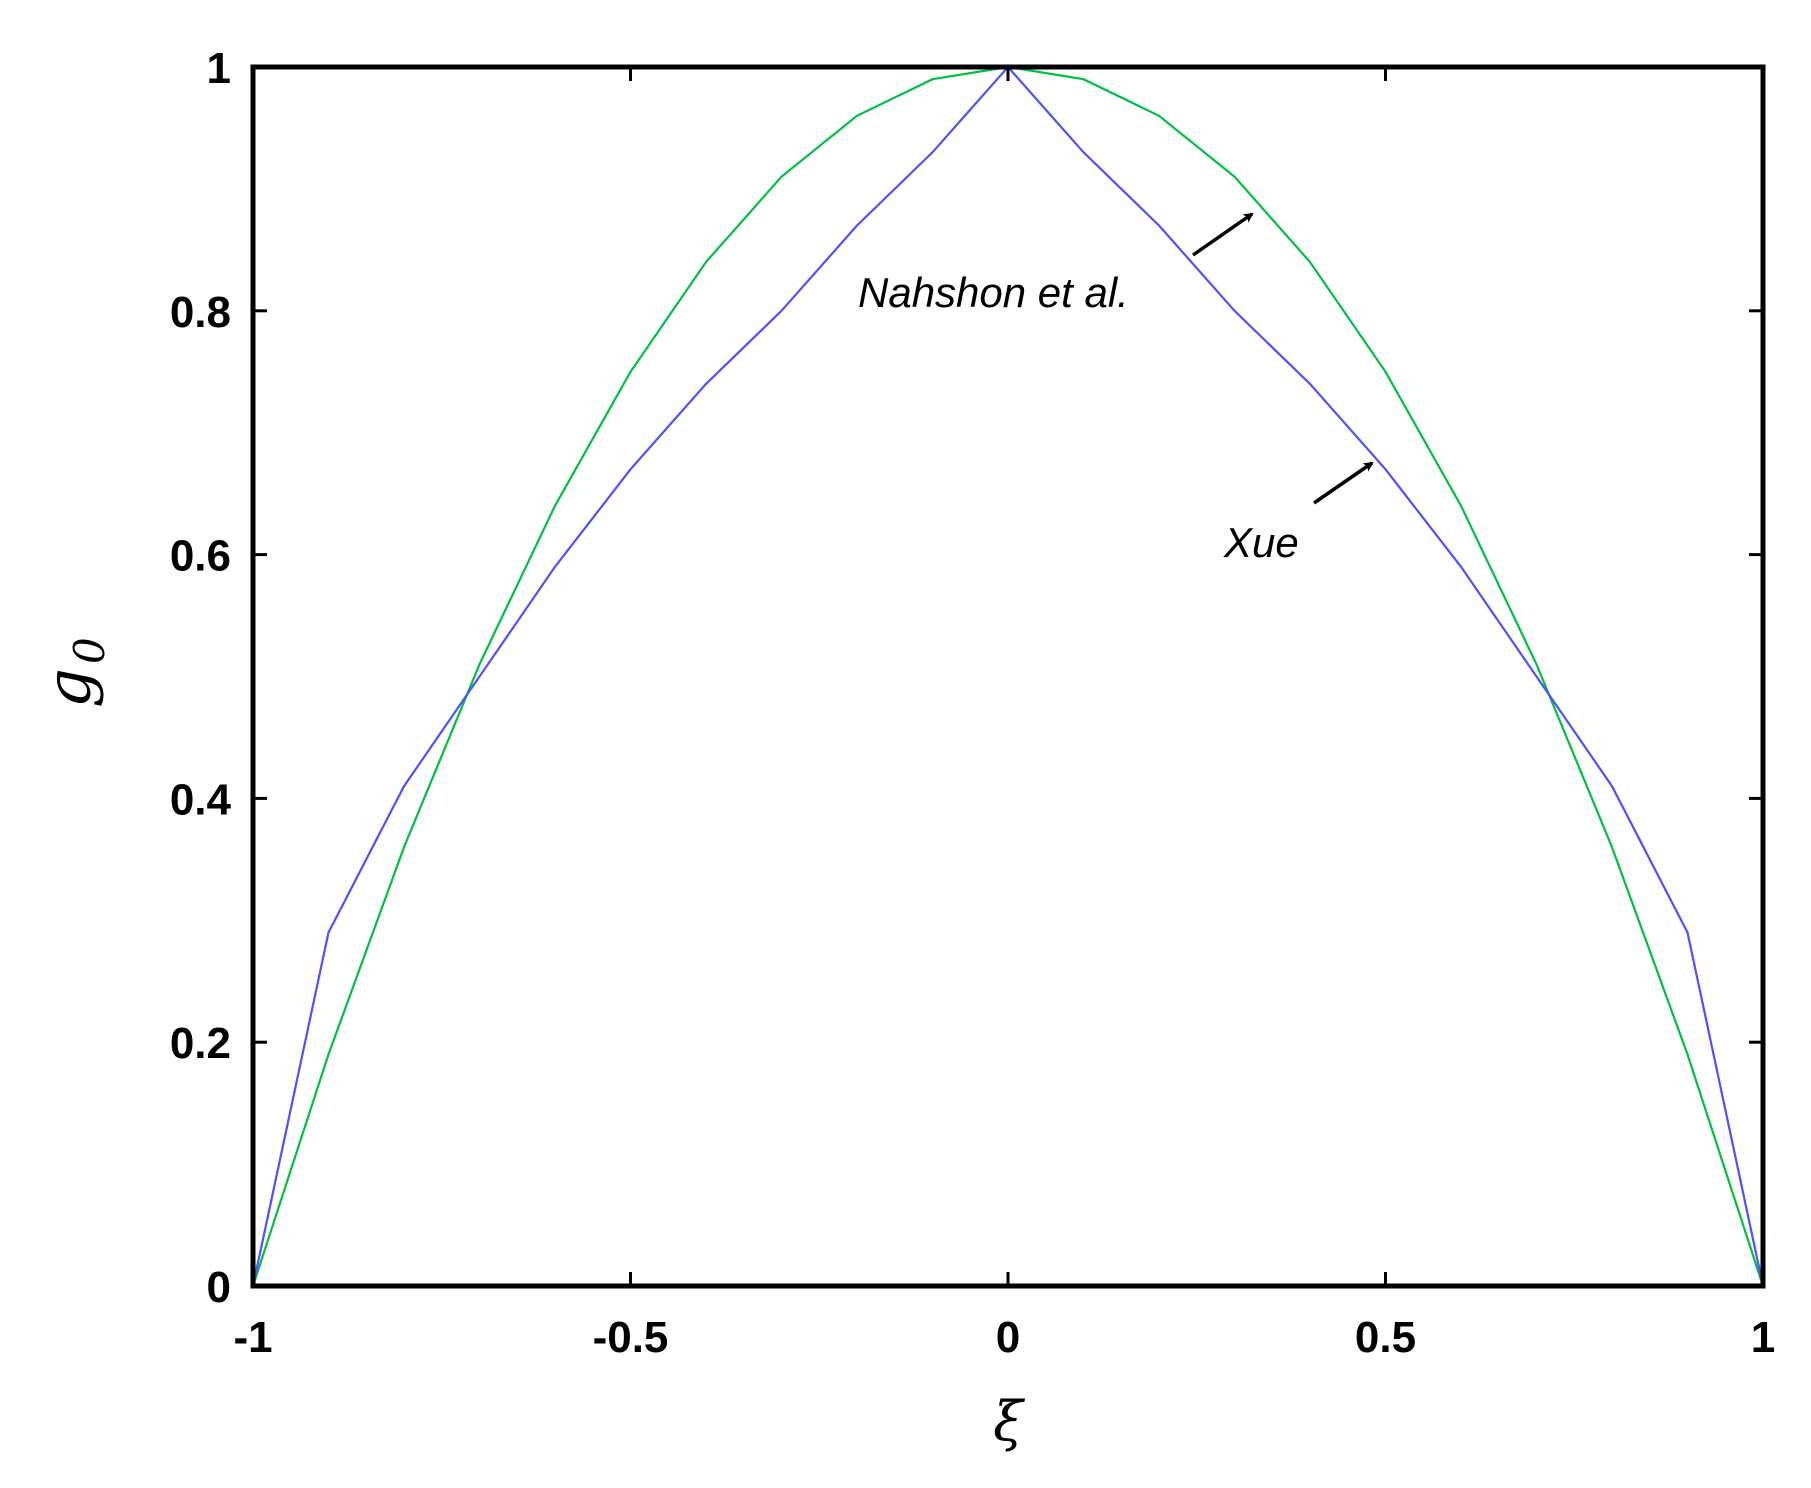 The height and width of the screenshot is (1488, 1811). I want to click on y-axis-label-subscript: 0, so click(89, 650).